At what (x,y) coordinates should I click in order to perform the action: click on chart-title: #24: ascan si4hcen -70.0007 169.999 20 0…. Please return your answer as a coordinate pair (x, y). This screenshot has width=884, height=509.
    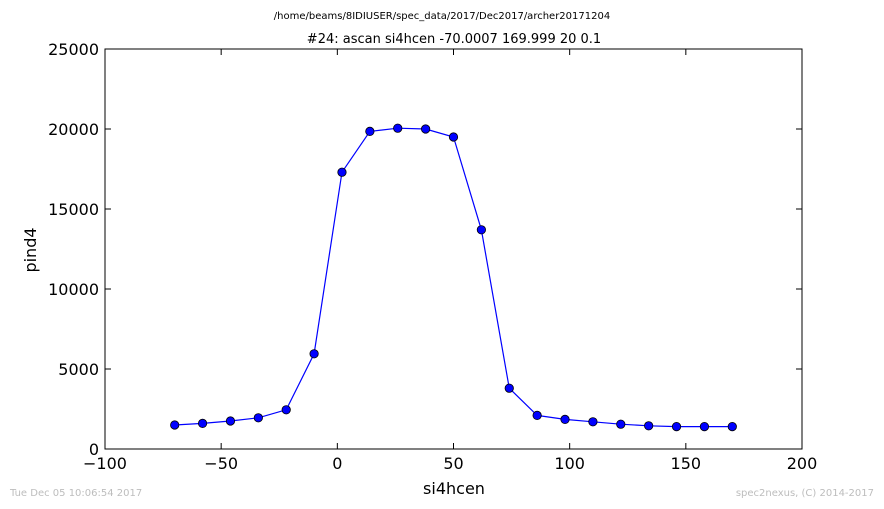
    Looking at the image, I should click on (454, 39).